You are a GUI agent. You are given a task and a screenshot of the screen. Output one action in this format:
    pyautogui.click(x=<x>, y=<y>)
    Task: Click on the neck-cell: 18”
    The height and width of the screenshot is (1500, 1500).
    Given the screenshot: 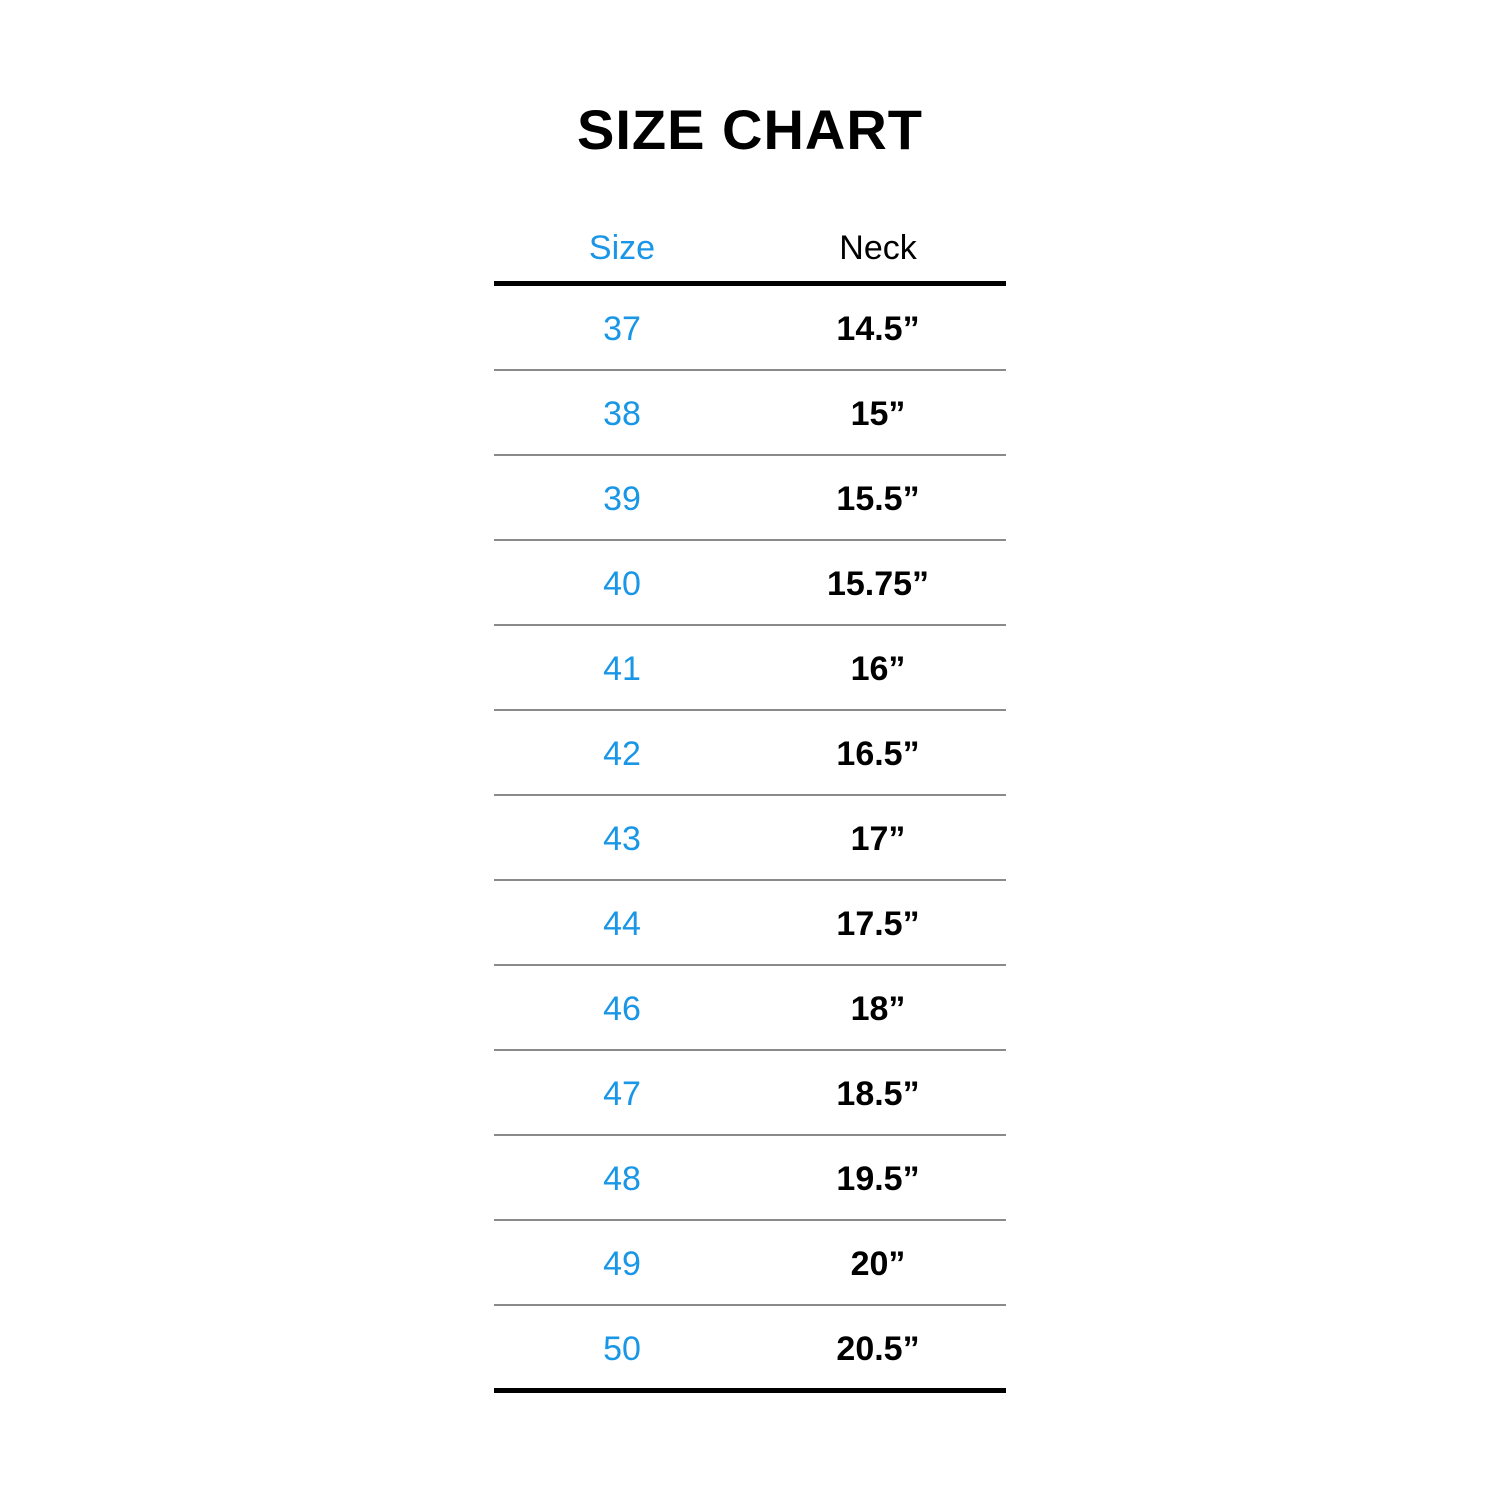 What is the action you would take?
    pyautogui.click(x=878, y=1009)
    